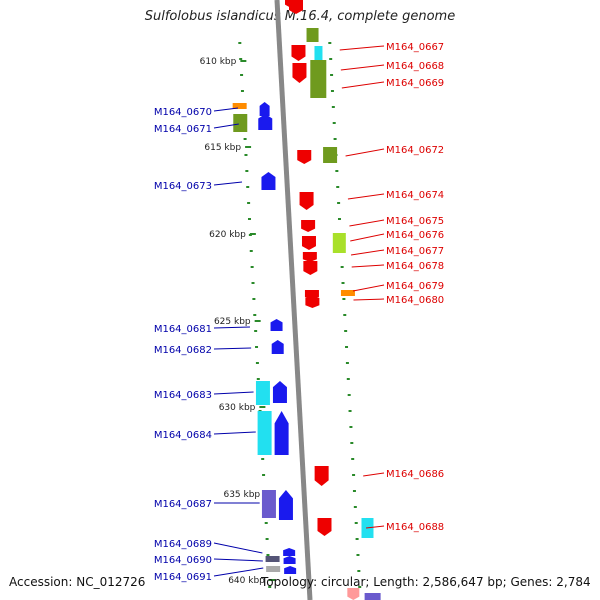  Describe the element at coordinates (415, 286) in the screenshot. I see `right-gene-label: M164_0679` at that location.